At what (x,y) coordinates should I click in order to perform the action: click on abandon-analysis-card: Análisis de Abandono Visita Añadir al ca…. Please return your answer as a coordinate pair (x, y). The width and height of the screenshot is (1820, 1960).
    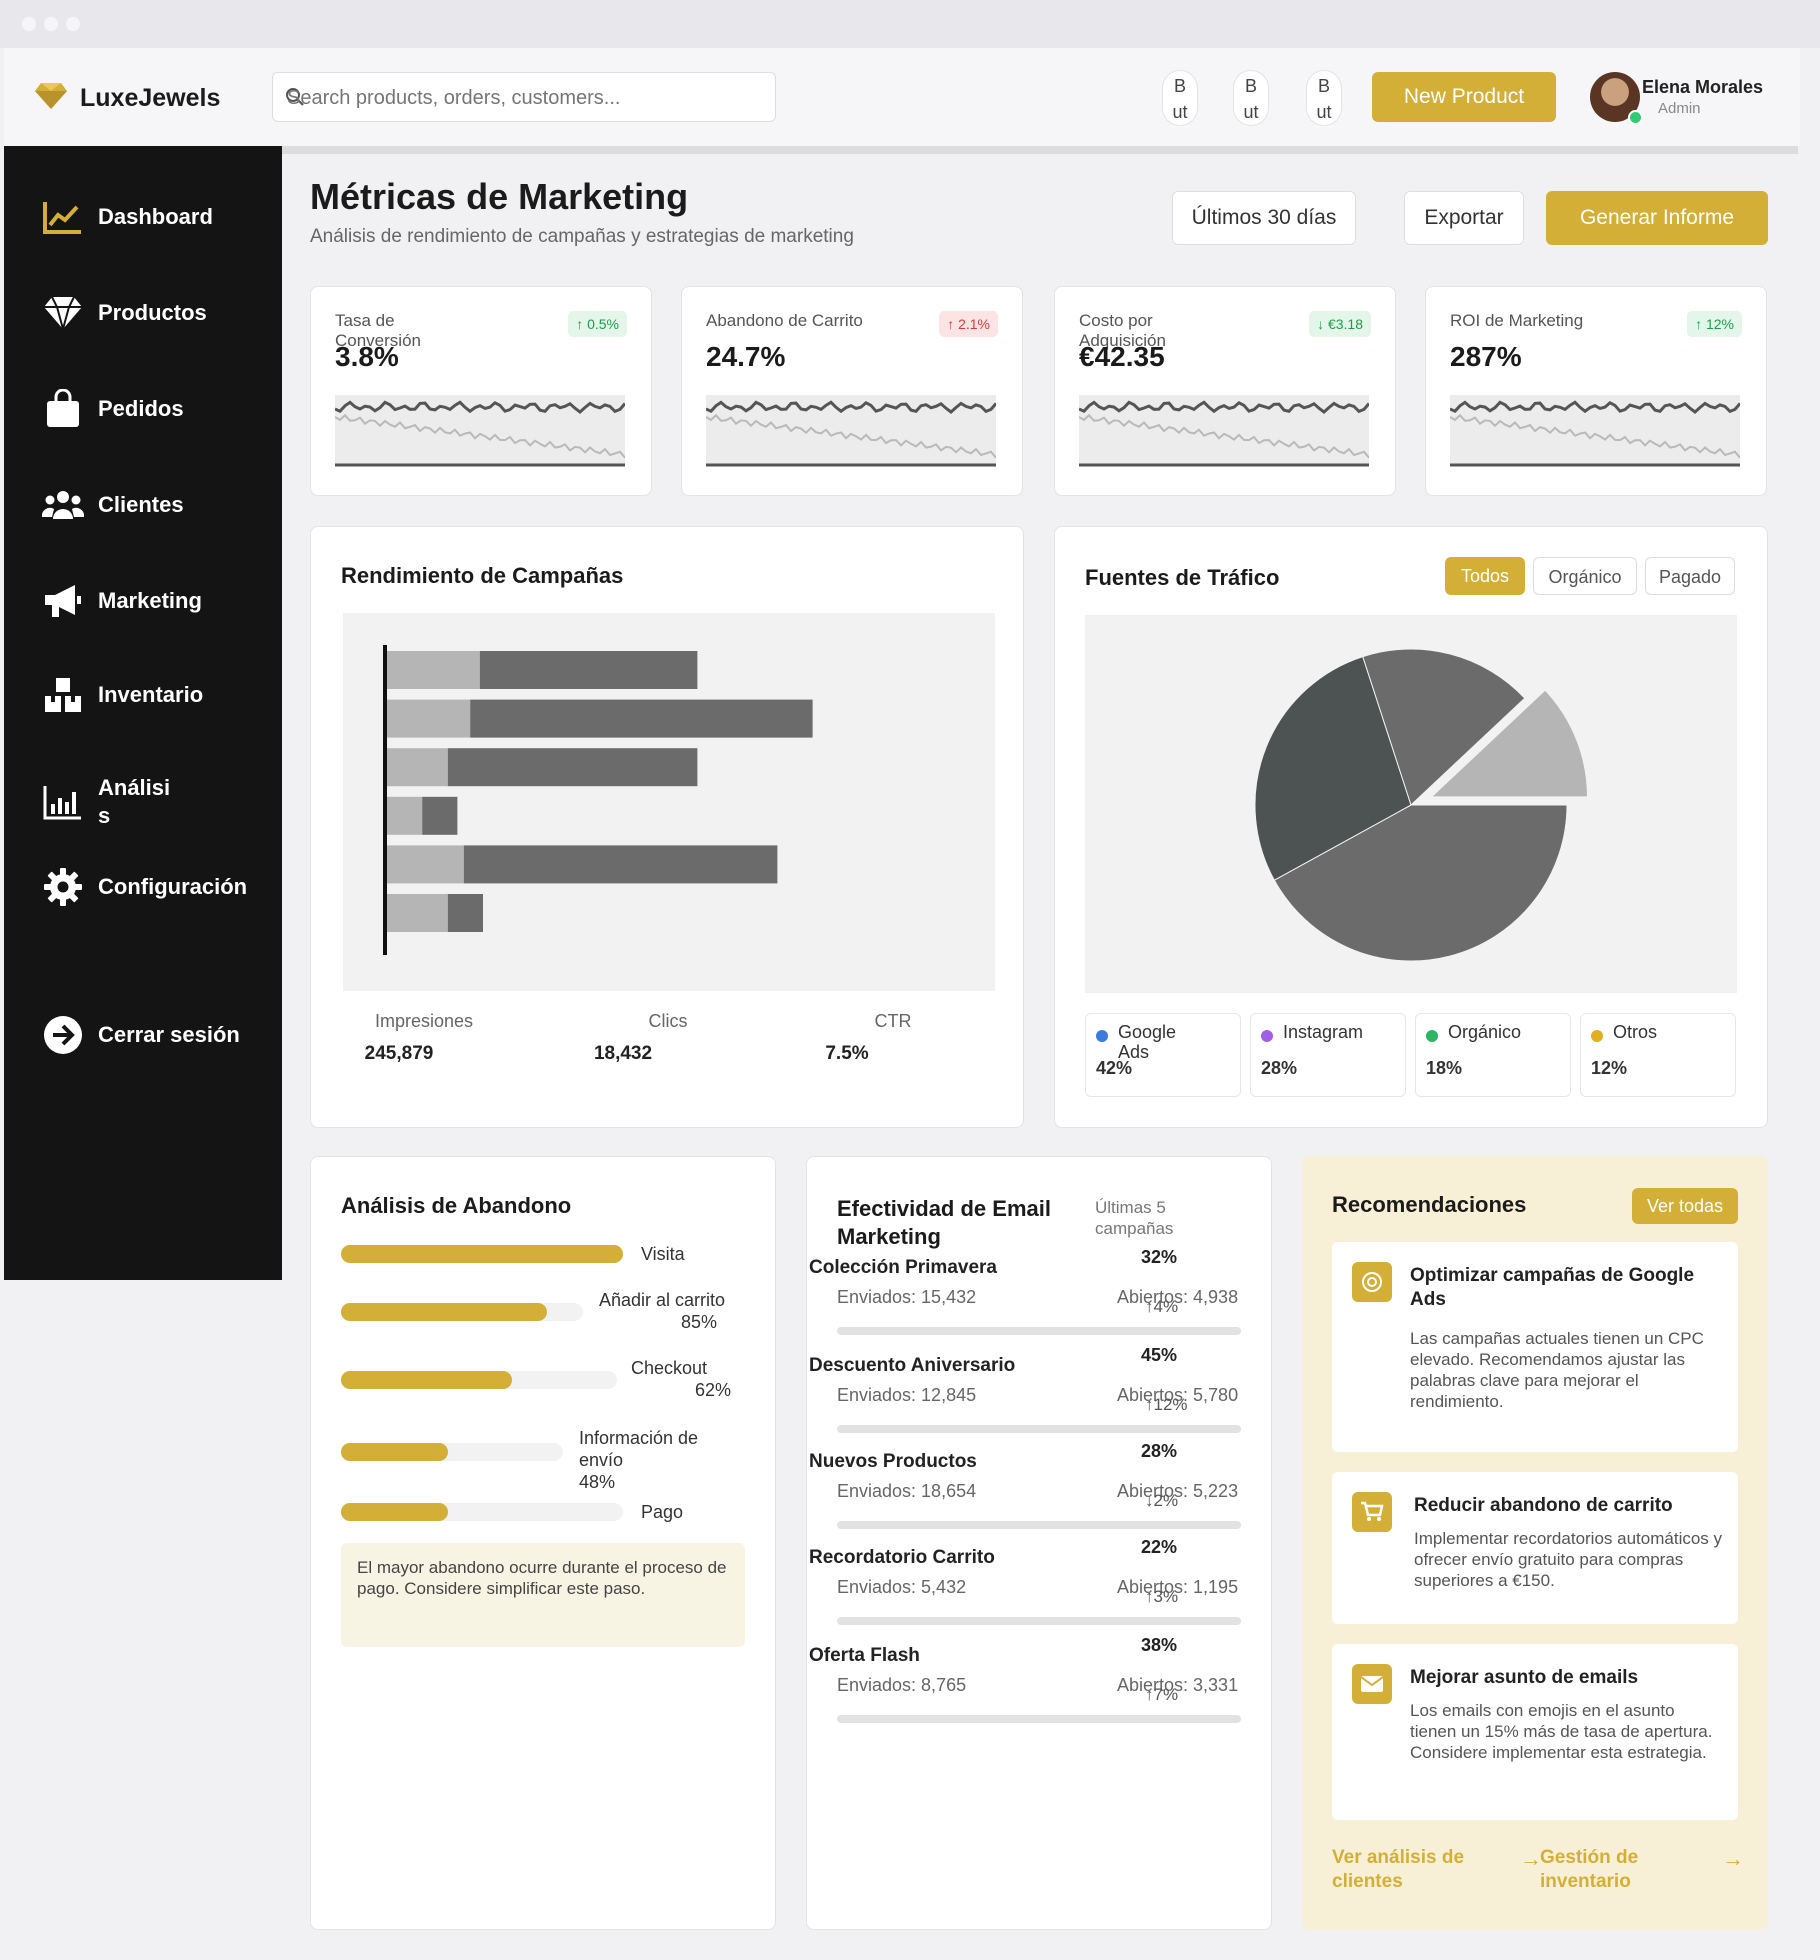
    Looking at the image, I should click on (543, 1543).